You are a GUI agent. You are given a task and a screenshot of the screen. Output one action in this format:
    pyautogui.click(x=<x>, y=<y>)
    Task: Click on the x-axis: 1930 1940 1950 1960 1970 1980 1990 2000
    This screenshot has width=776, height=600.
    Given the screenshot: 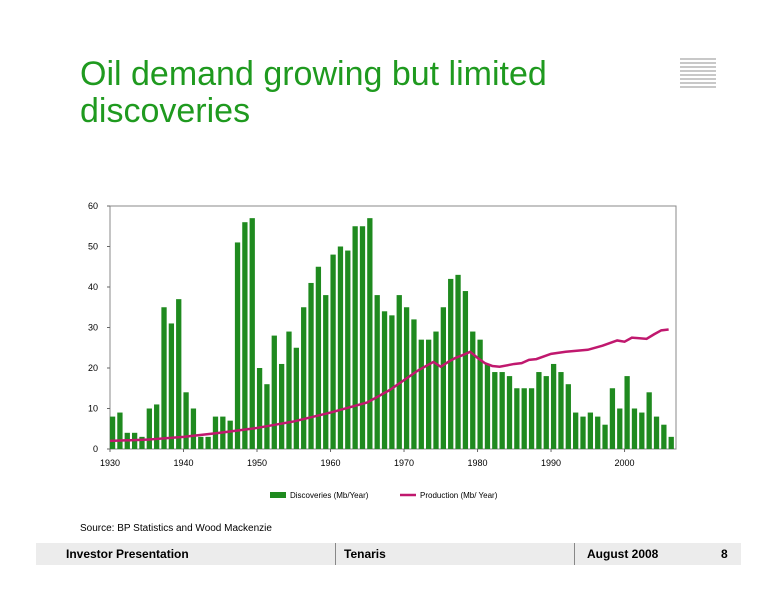 What is the action you would take?
    pyautogui.click(x=367, y=458)
    